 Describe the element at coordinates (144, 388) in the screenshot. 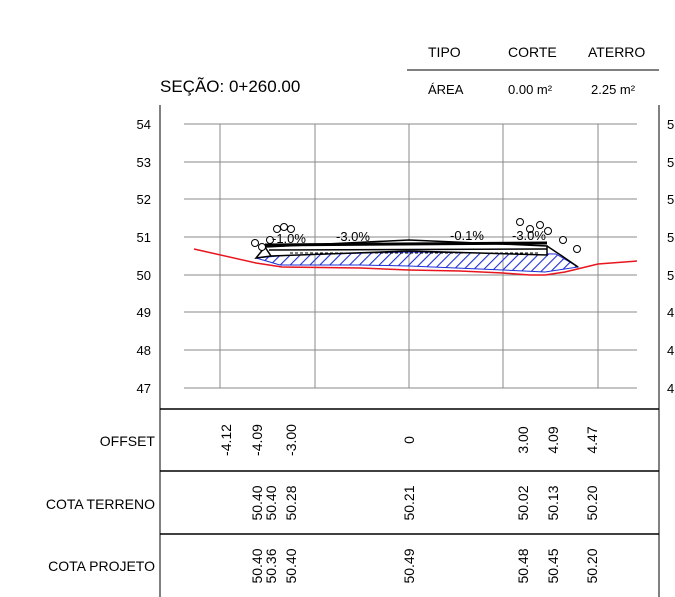

I see `elevation-tick-left: 47` at that location.